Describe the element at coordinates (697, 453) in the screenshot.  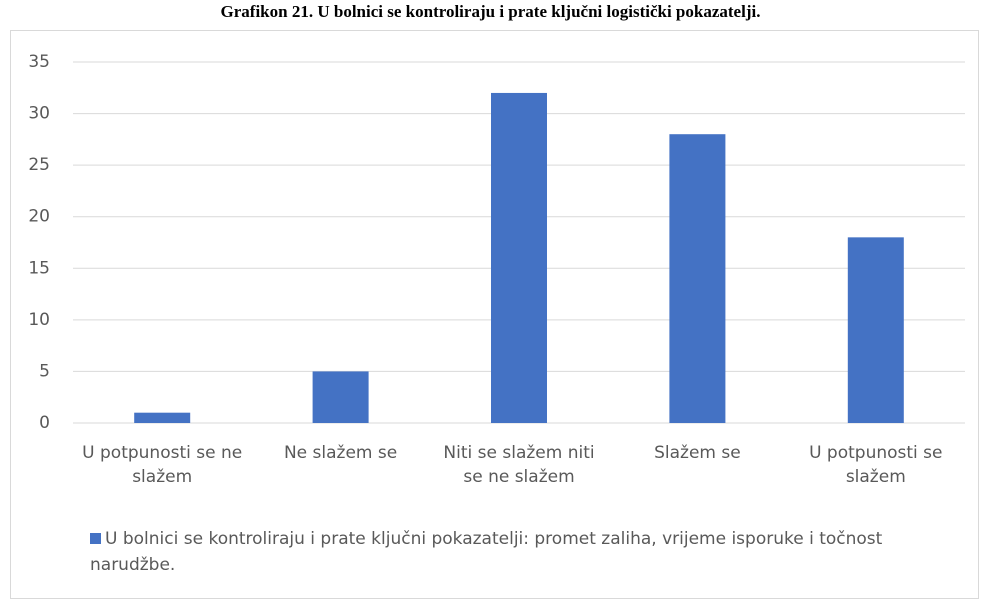
I see `x-tick-label: Slažem se` at that location.